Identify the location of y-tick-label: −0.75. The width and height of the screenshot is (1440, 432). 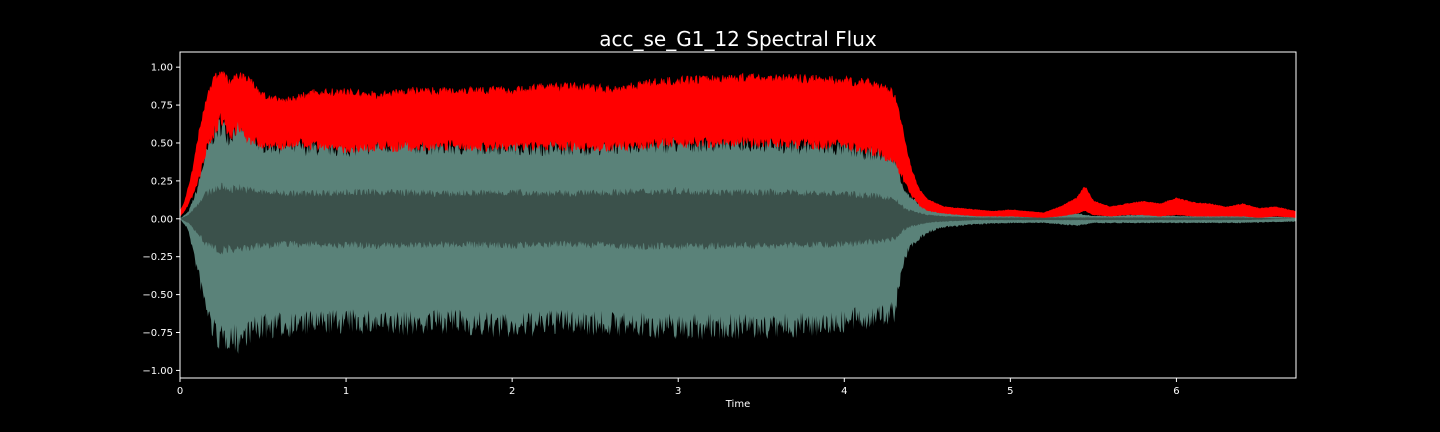
(157, 333).